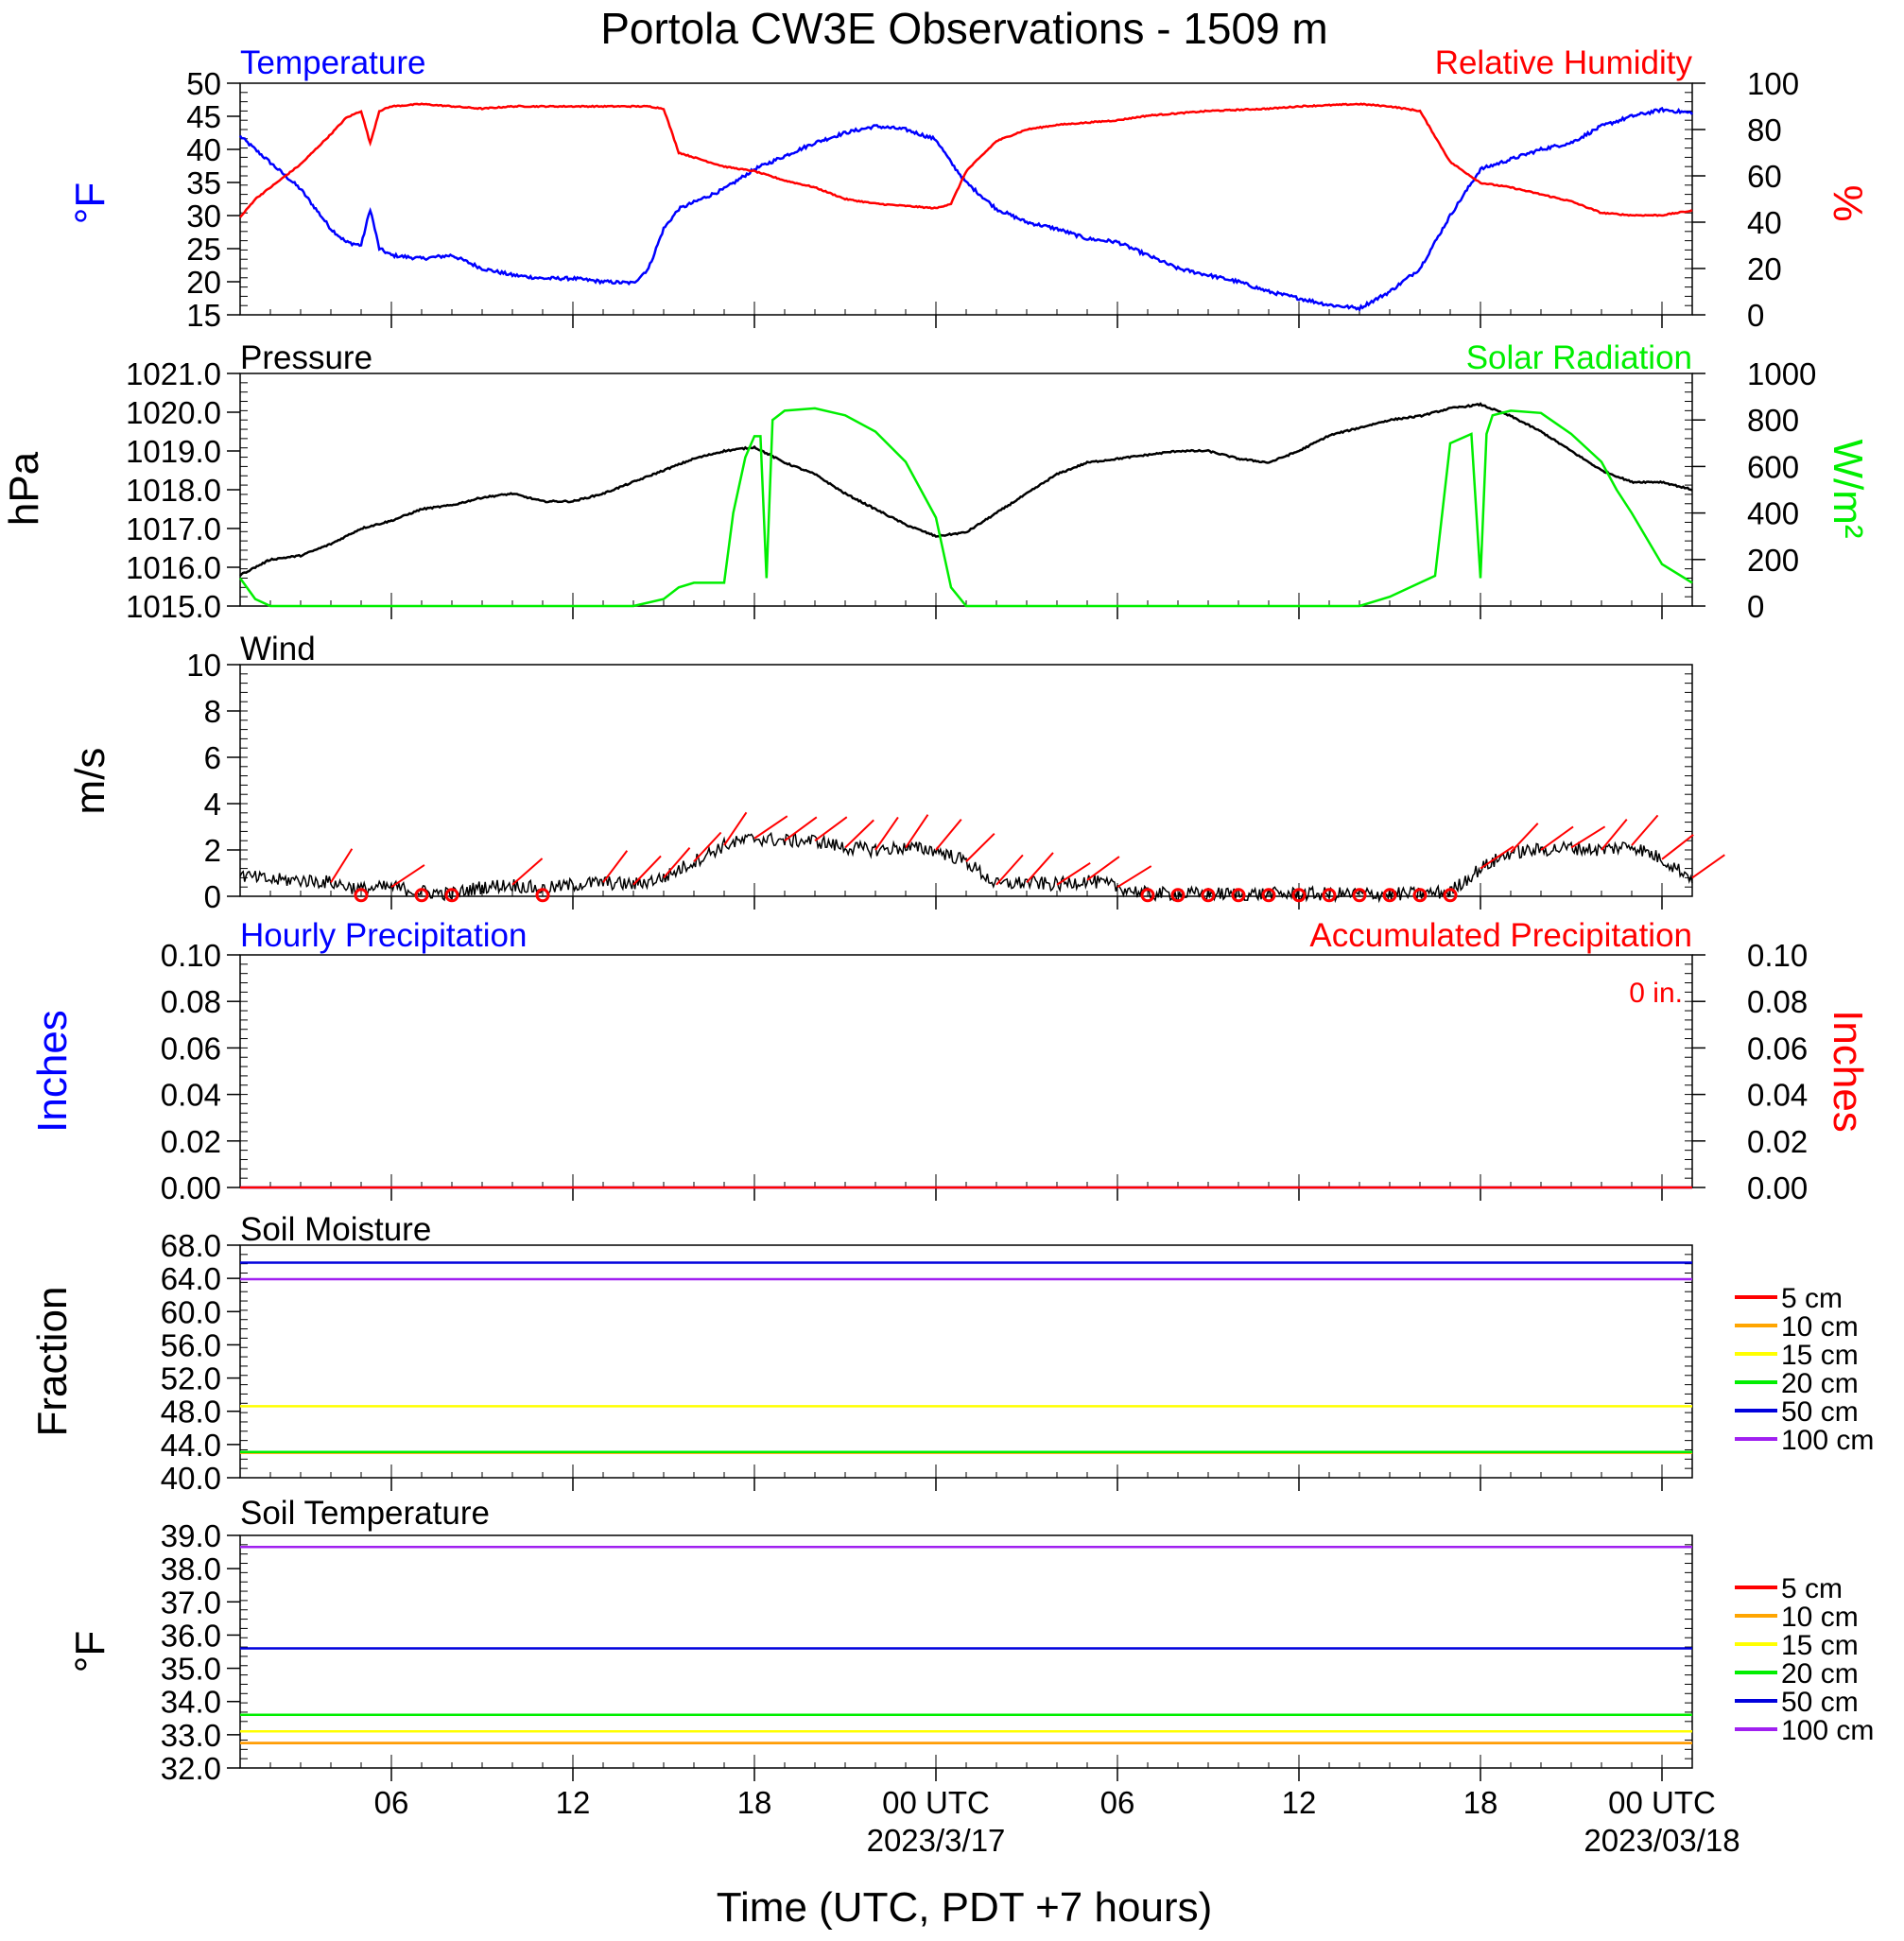 The height and width of the screenshot is (1941, 1904). Describe the element at coordinates (936, 1841) in the screenshot. I see `x-date-label: 2023/3/17` at that location.